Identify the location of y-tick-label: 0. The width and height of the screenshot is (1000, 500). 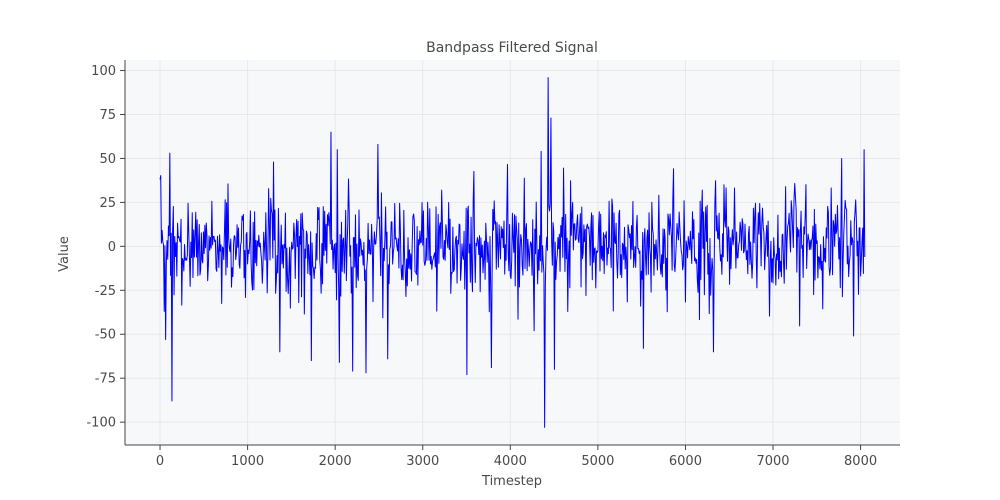
(112, 247).